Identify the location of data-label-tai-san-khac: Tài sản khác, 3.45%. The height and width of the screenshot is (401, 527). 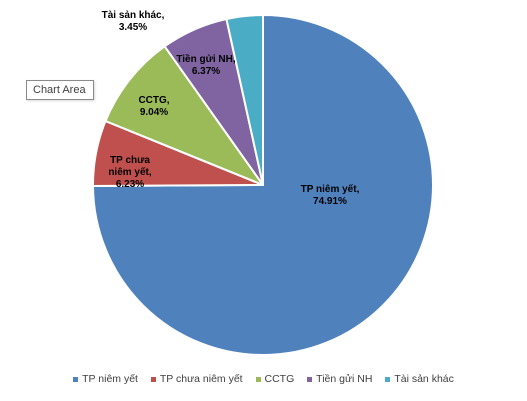
(133, 21).